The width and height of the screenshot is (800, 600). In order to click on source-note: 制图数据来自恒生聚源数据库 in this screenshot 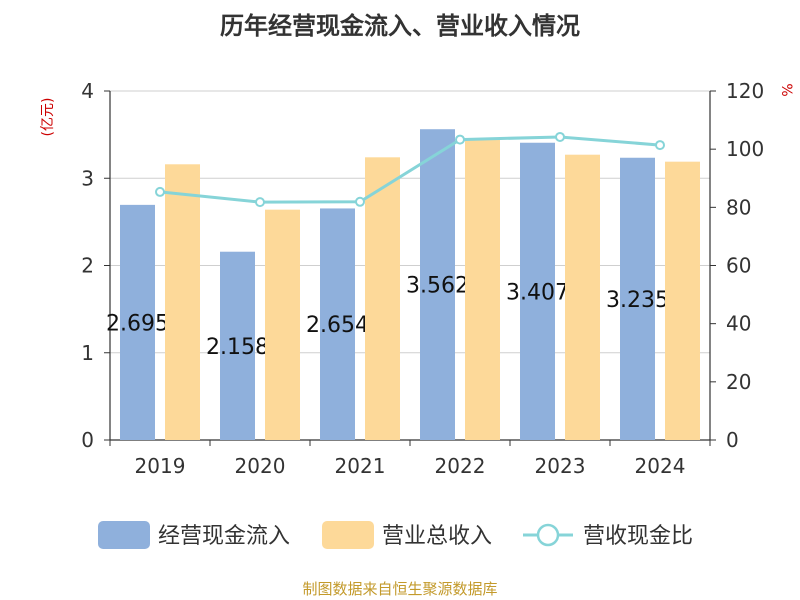, I will do `click(400, 589)`.